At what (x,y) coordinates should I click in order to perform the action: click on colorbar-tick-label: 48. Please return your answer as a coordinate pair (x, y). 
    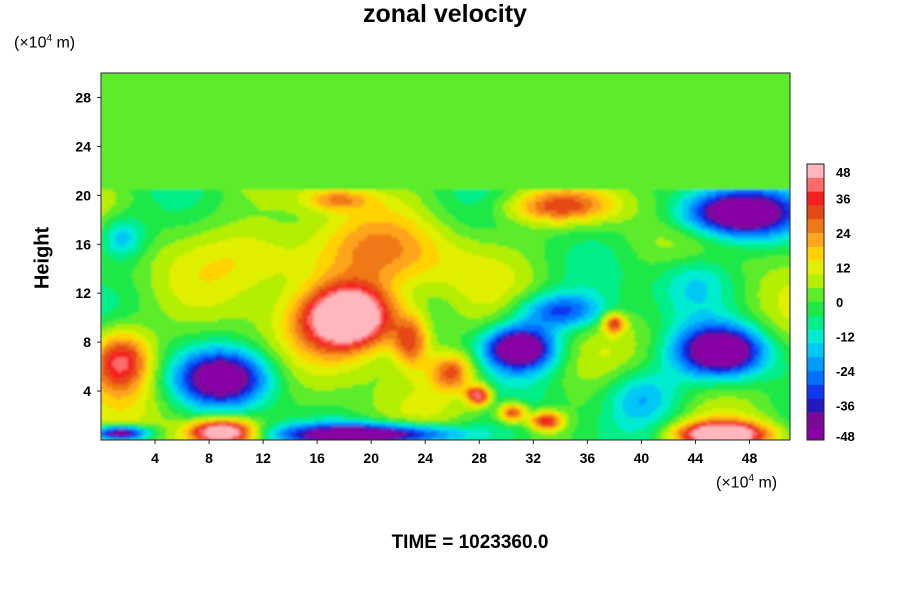
    Looking at the image, I should click on (843, 172).